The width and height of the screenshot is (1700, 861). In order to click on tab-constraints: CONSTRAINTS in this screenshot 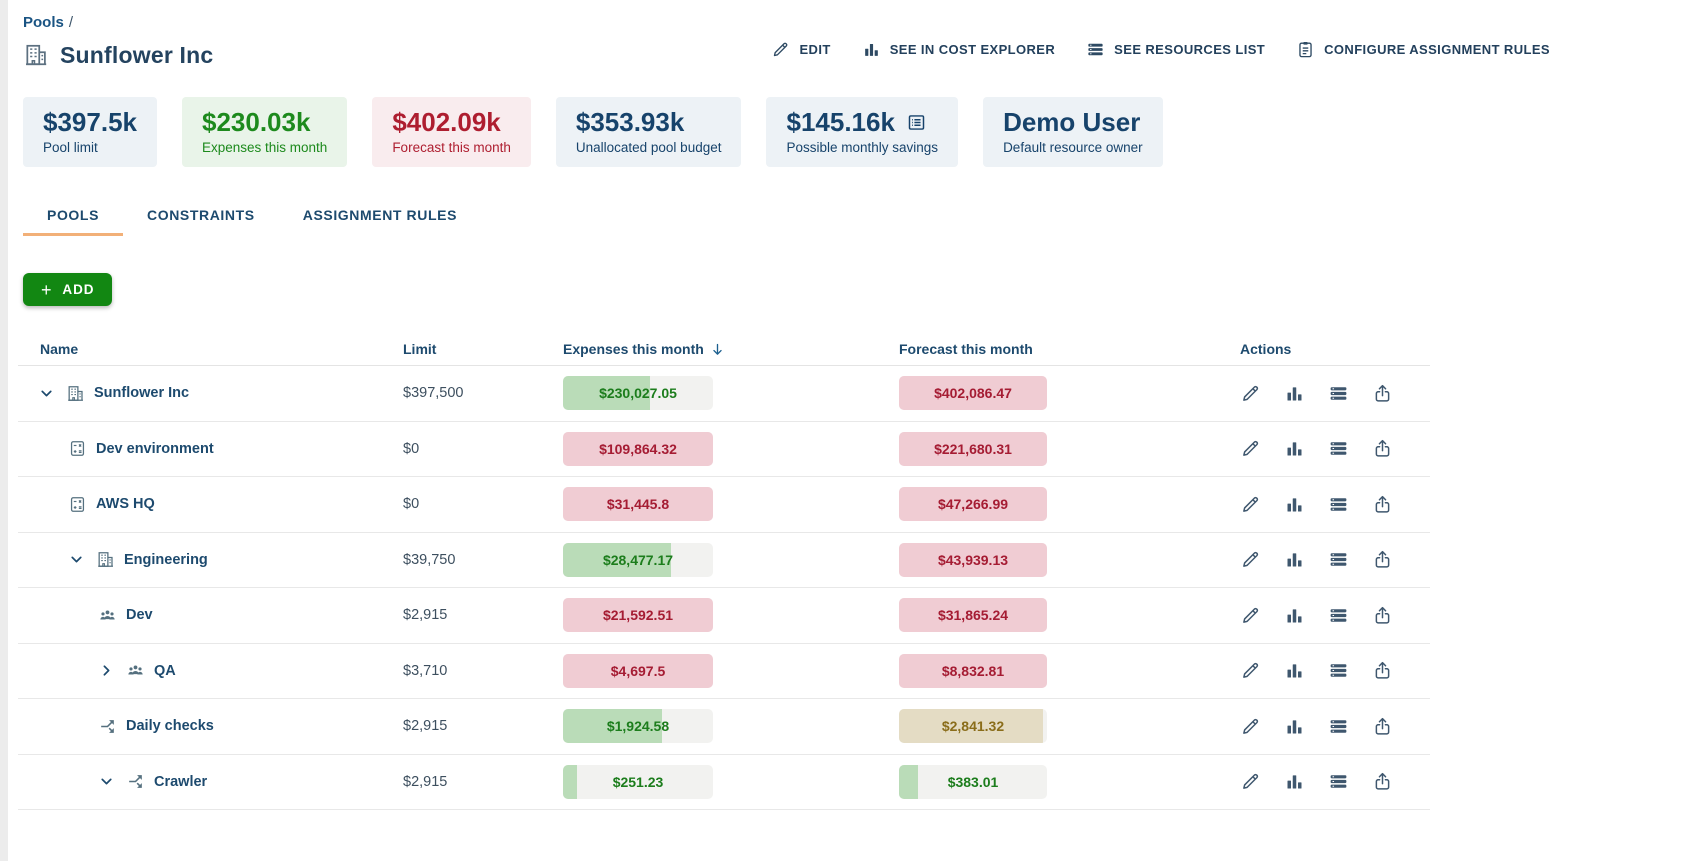, I will do `click(201, 215)`.